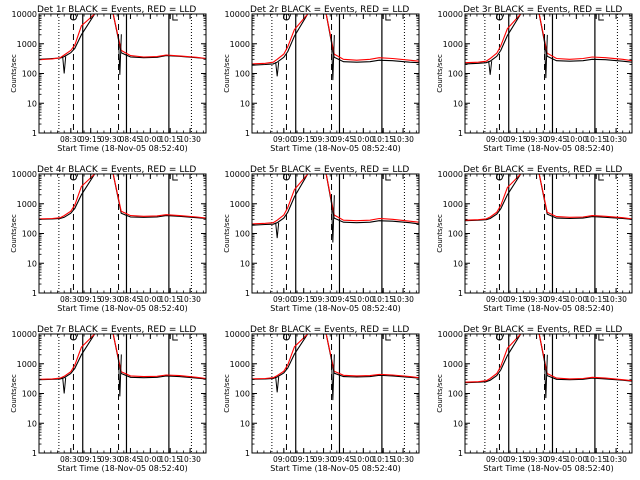  I want to click on panel-title: Det 7r BLACK = Events, RED = LLD, so click(116, 330).